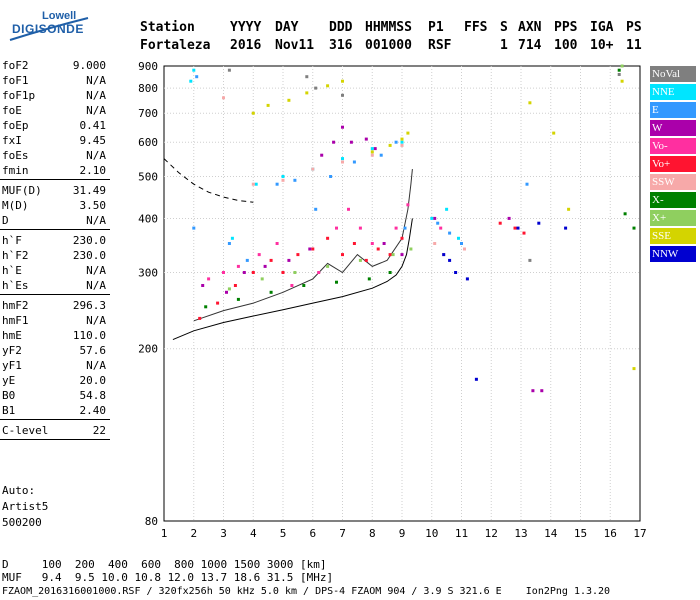 This screenshot has width=700, height=600. What do you see at coordinates (673, 182) in the screenshot?
I see `legend-item: SSW` at bounding box center [673, 182].